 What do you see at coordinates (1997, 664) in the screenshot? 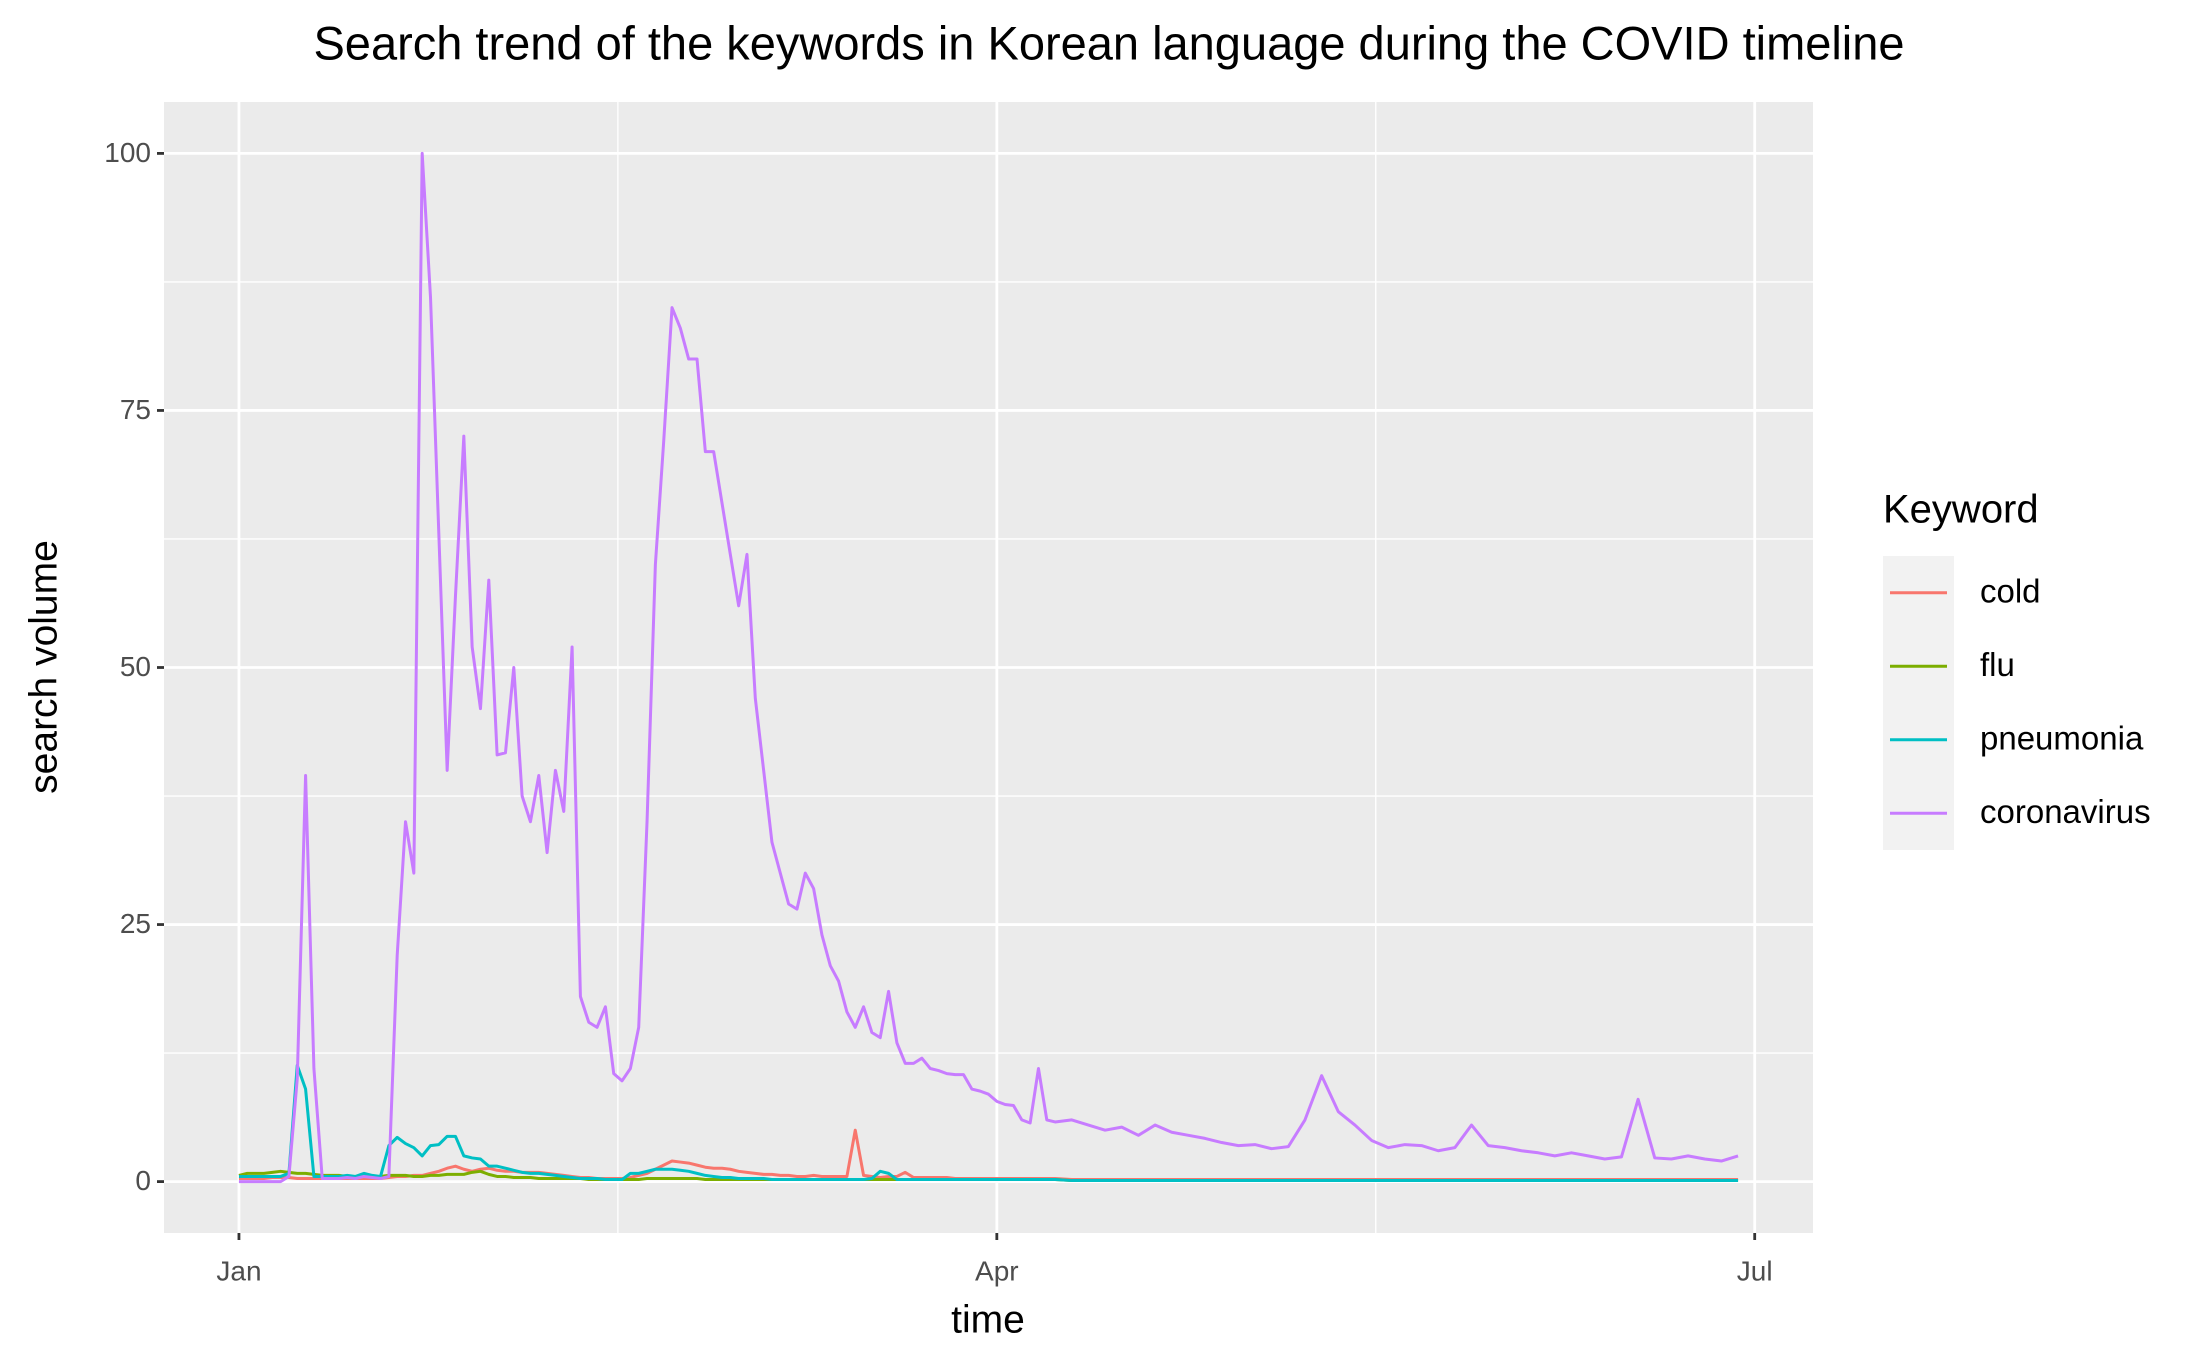
I see `legend-label: flu` at bounding box center [1997, 664].